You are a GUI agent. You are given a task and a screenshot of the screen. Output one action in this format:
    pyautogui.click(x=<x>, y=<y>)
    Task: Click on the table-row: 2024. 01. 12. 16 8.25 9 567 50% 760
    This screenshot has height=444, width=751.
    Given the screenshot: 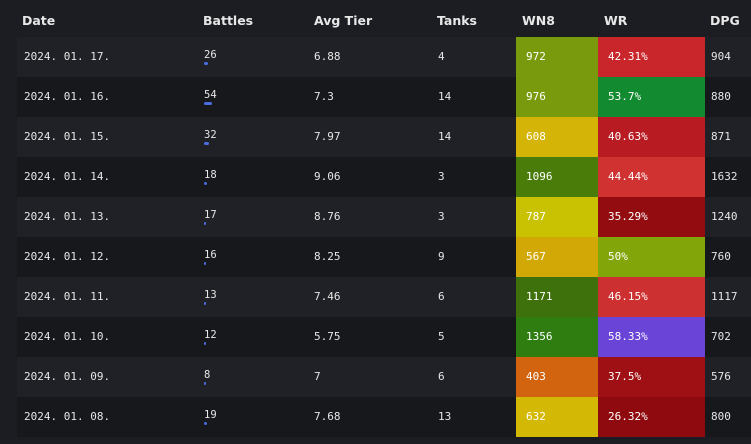 What is the action you would take?
    pyautogui.click(x=384, y=257)
    